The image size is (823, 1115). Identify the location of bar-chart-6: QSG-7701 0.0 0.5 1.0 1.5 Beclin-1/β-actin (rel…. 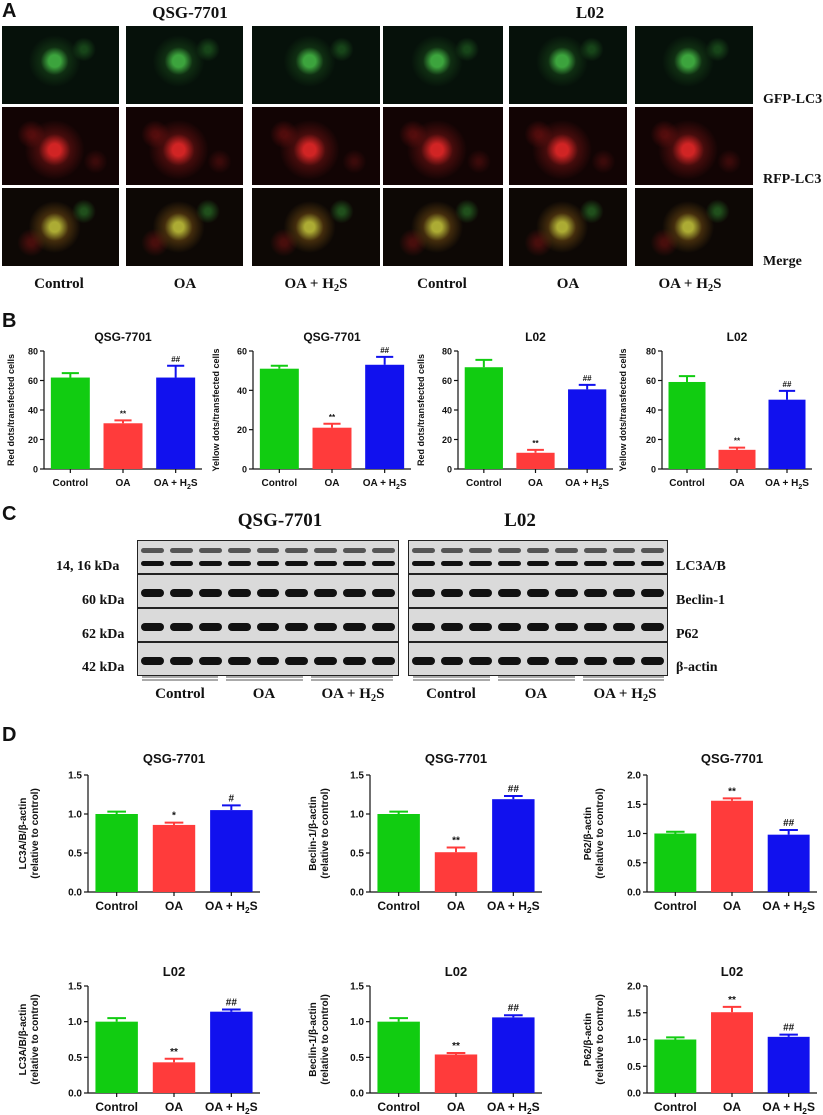
(425, 833).